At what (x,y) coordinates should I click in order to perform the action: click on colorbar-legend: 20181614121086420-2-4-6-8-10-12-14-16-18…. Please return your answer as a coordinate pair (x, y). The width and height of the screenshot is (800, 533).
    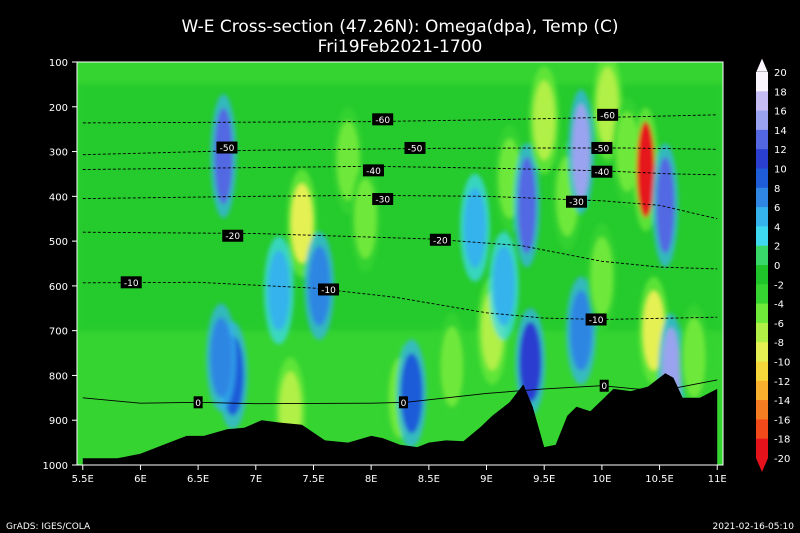
    Looking at the image, I should click on (772, 264).